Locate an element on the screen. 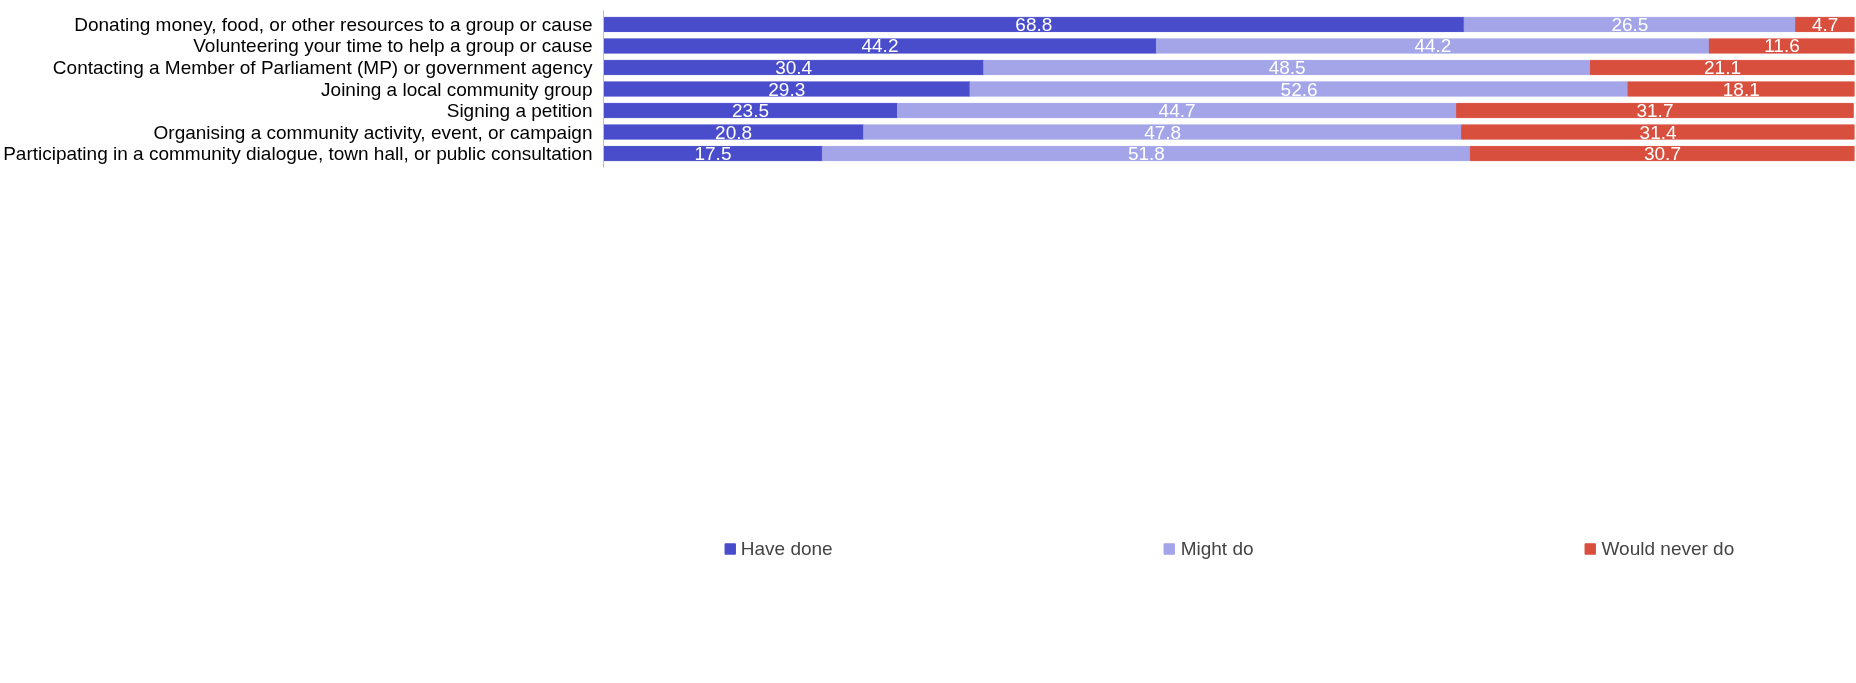 The height and width of the screenshot is (683, 1856). data-label: 30.4 is located at coordinates (794, 67).